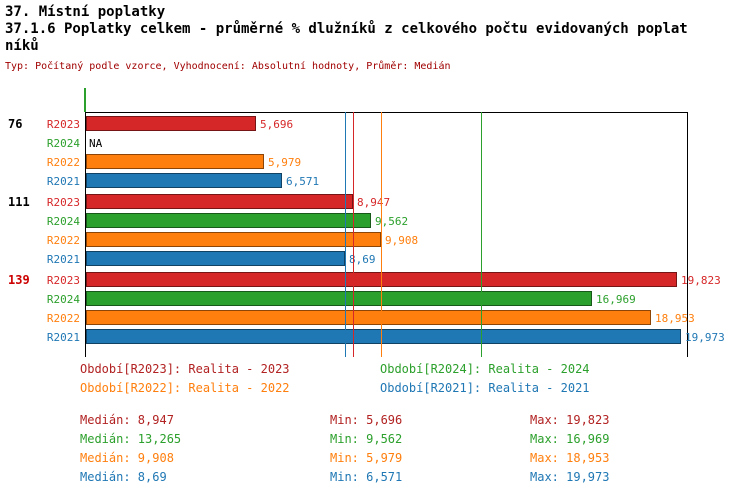  I want to click on median-line-r2021, so click(345, 234).